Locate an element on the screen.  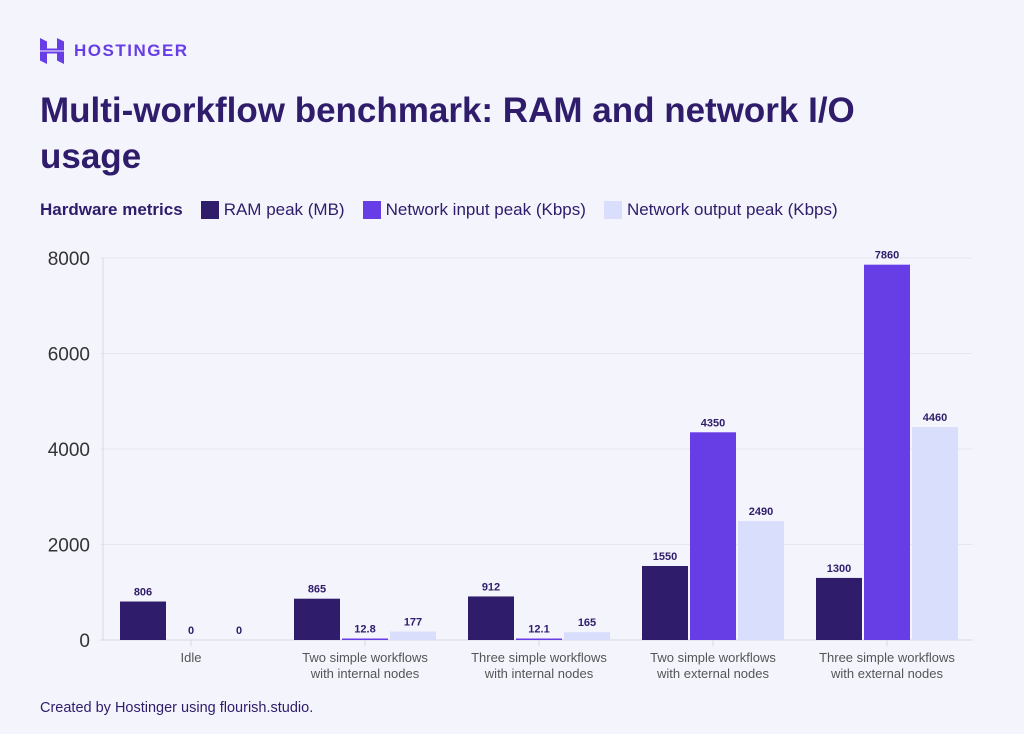
legend-title: Hardware metrics is located at coordinates (111, 209).